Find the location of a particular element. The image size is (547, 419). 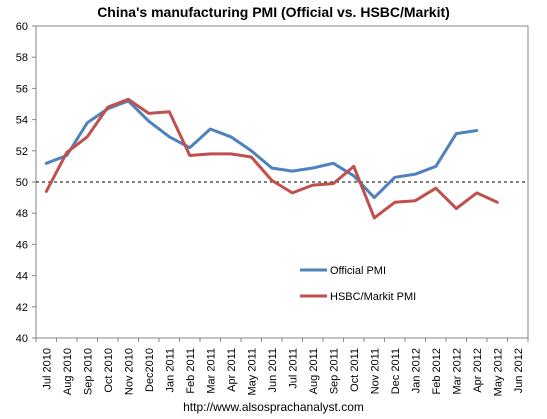

x-tick-label: May 2012 is located at coordinates (498, 372).